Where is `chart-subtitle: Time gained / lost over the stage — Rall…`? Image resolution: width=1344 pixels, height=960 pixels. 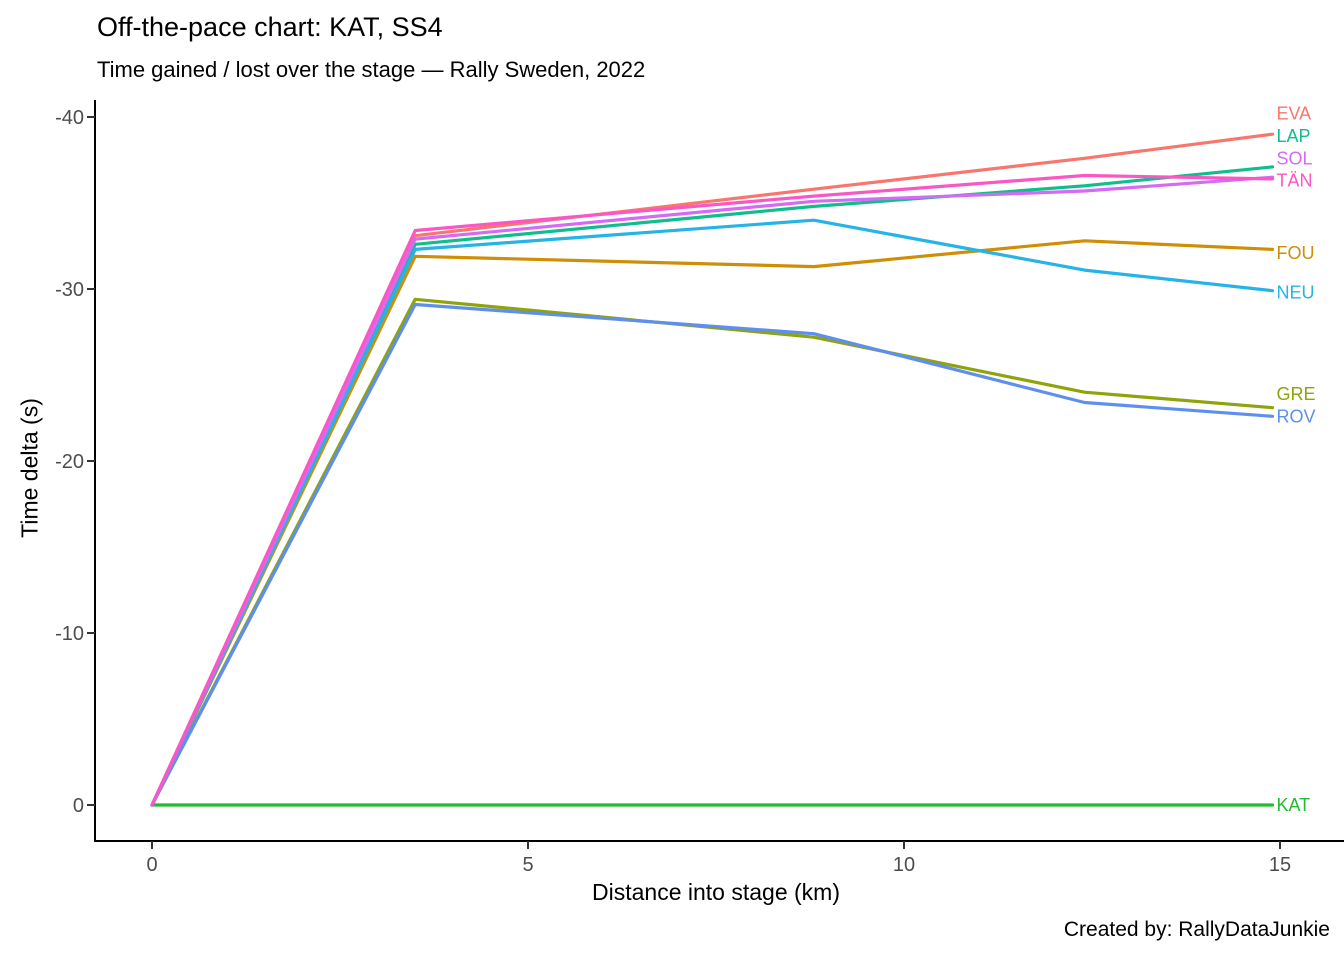
chart-subtitle: Time gained / lost over the stage — Rall… is located at coordinates (371, 69).